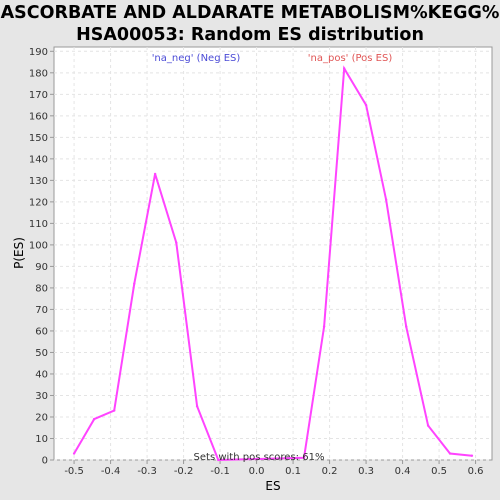 This screenshot has height=500, width=500. Describe the element at coordinates (38, 181) in the screenshot. I see `y-tick-label: 130` at that location.